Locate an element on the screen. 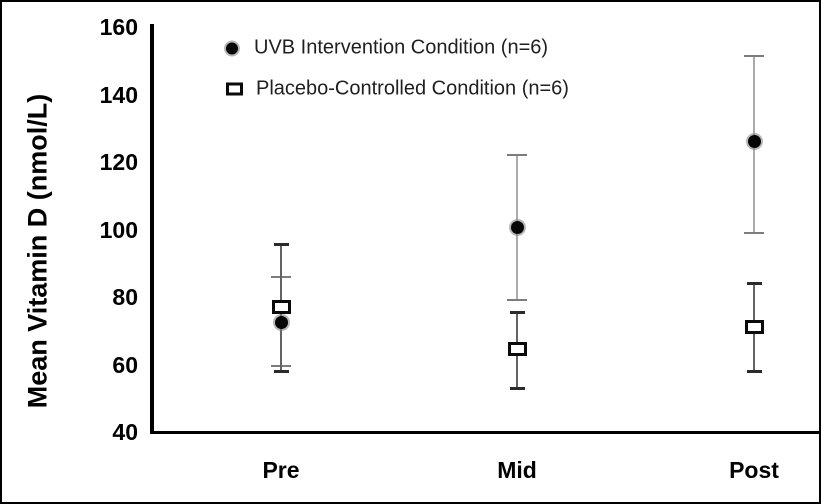 This screenshot has width=821, height=504. legend-label-uvb: UVB Intervention Condition (n=6) is located at coordinates (401, 47).